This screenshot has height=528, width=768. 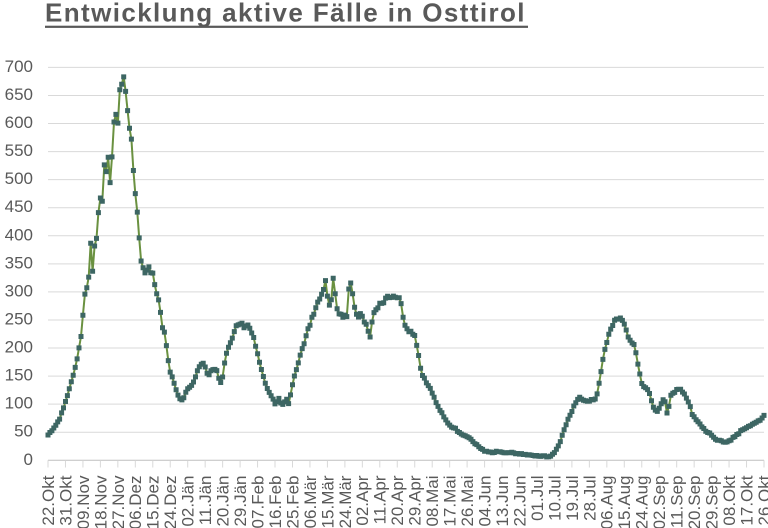 I want to click on svg-text: 15.Dez, so click(x=153, y=502).